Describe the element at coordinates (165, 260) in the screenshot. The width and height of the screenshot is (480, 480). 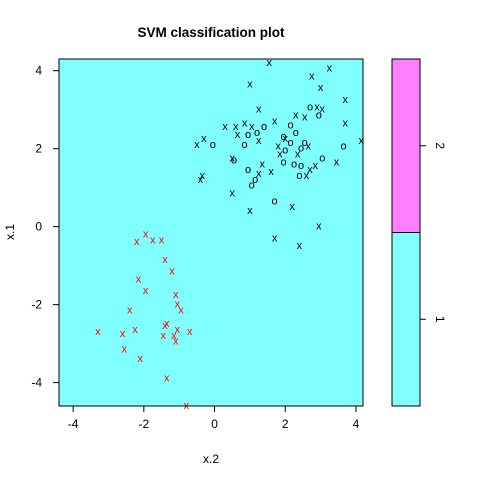
I see `data-point-class-2-4: x` at that location.